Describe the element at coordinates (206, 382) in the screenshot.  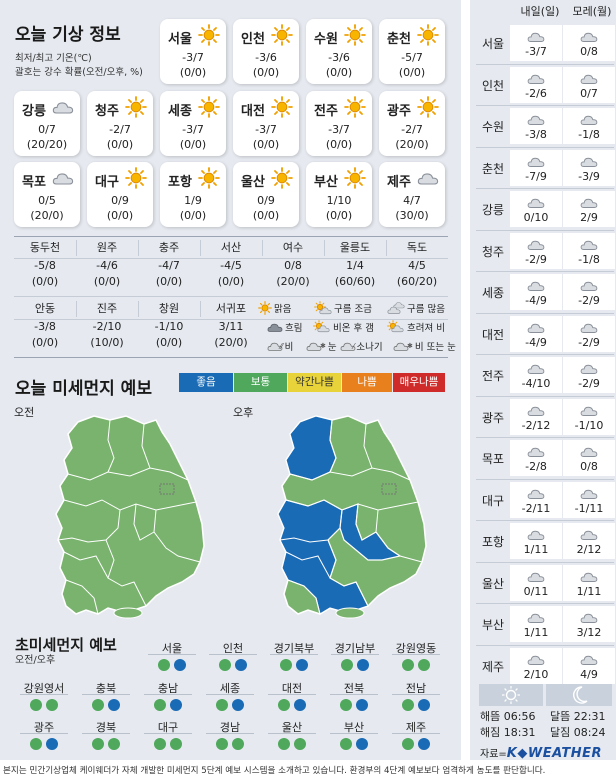
I see `dust-level-chip: 좋음` at that location.